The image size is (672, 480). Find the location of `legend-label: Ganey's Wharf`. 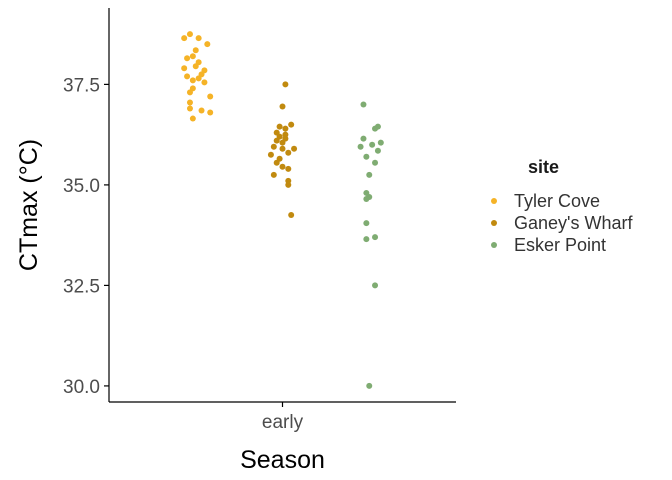

legend-label: Ganey's Wharf is located at coordinates (573, 223).